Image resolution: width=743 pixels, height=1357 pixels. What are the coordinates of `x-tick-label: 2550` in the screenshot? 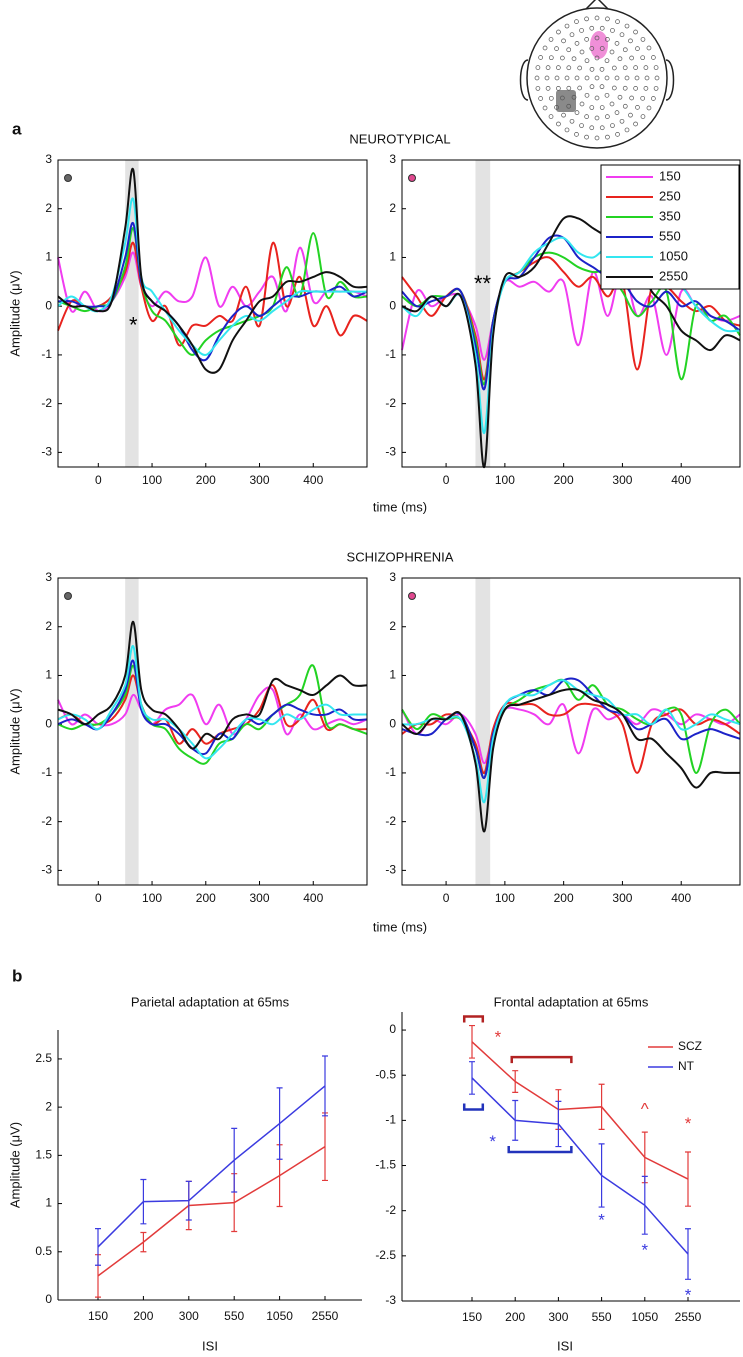 It's located at (688, 1317).